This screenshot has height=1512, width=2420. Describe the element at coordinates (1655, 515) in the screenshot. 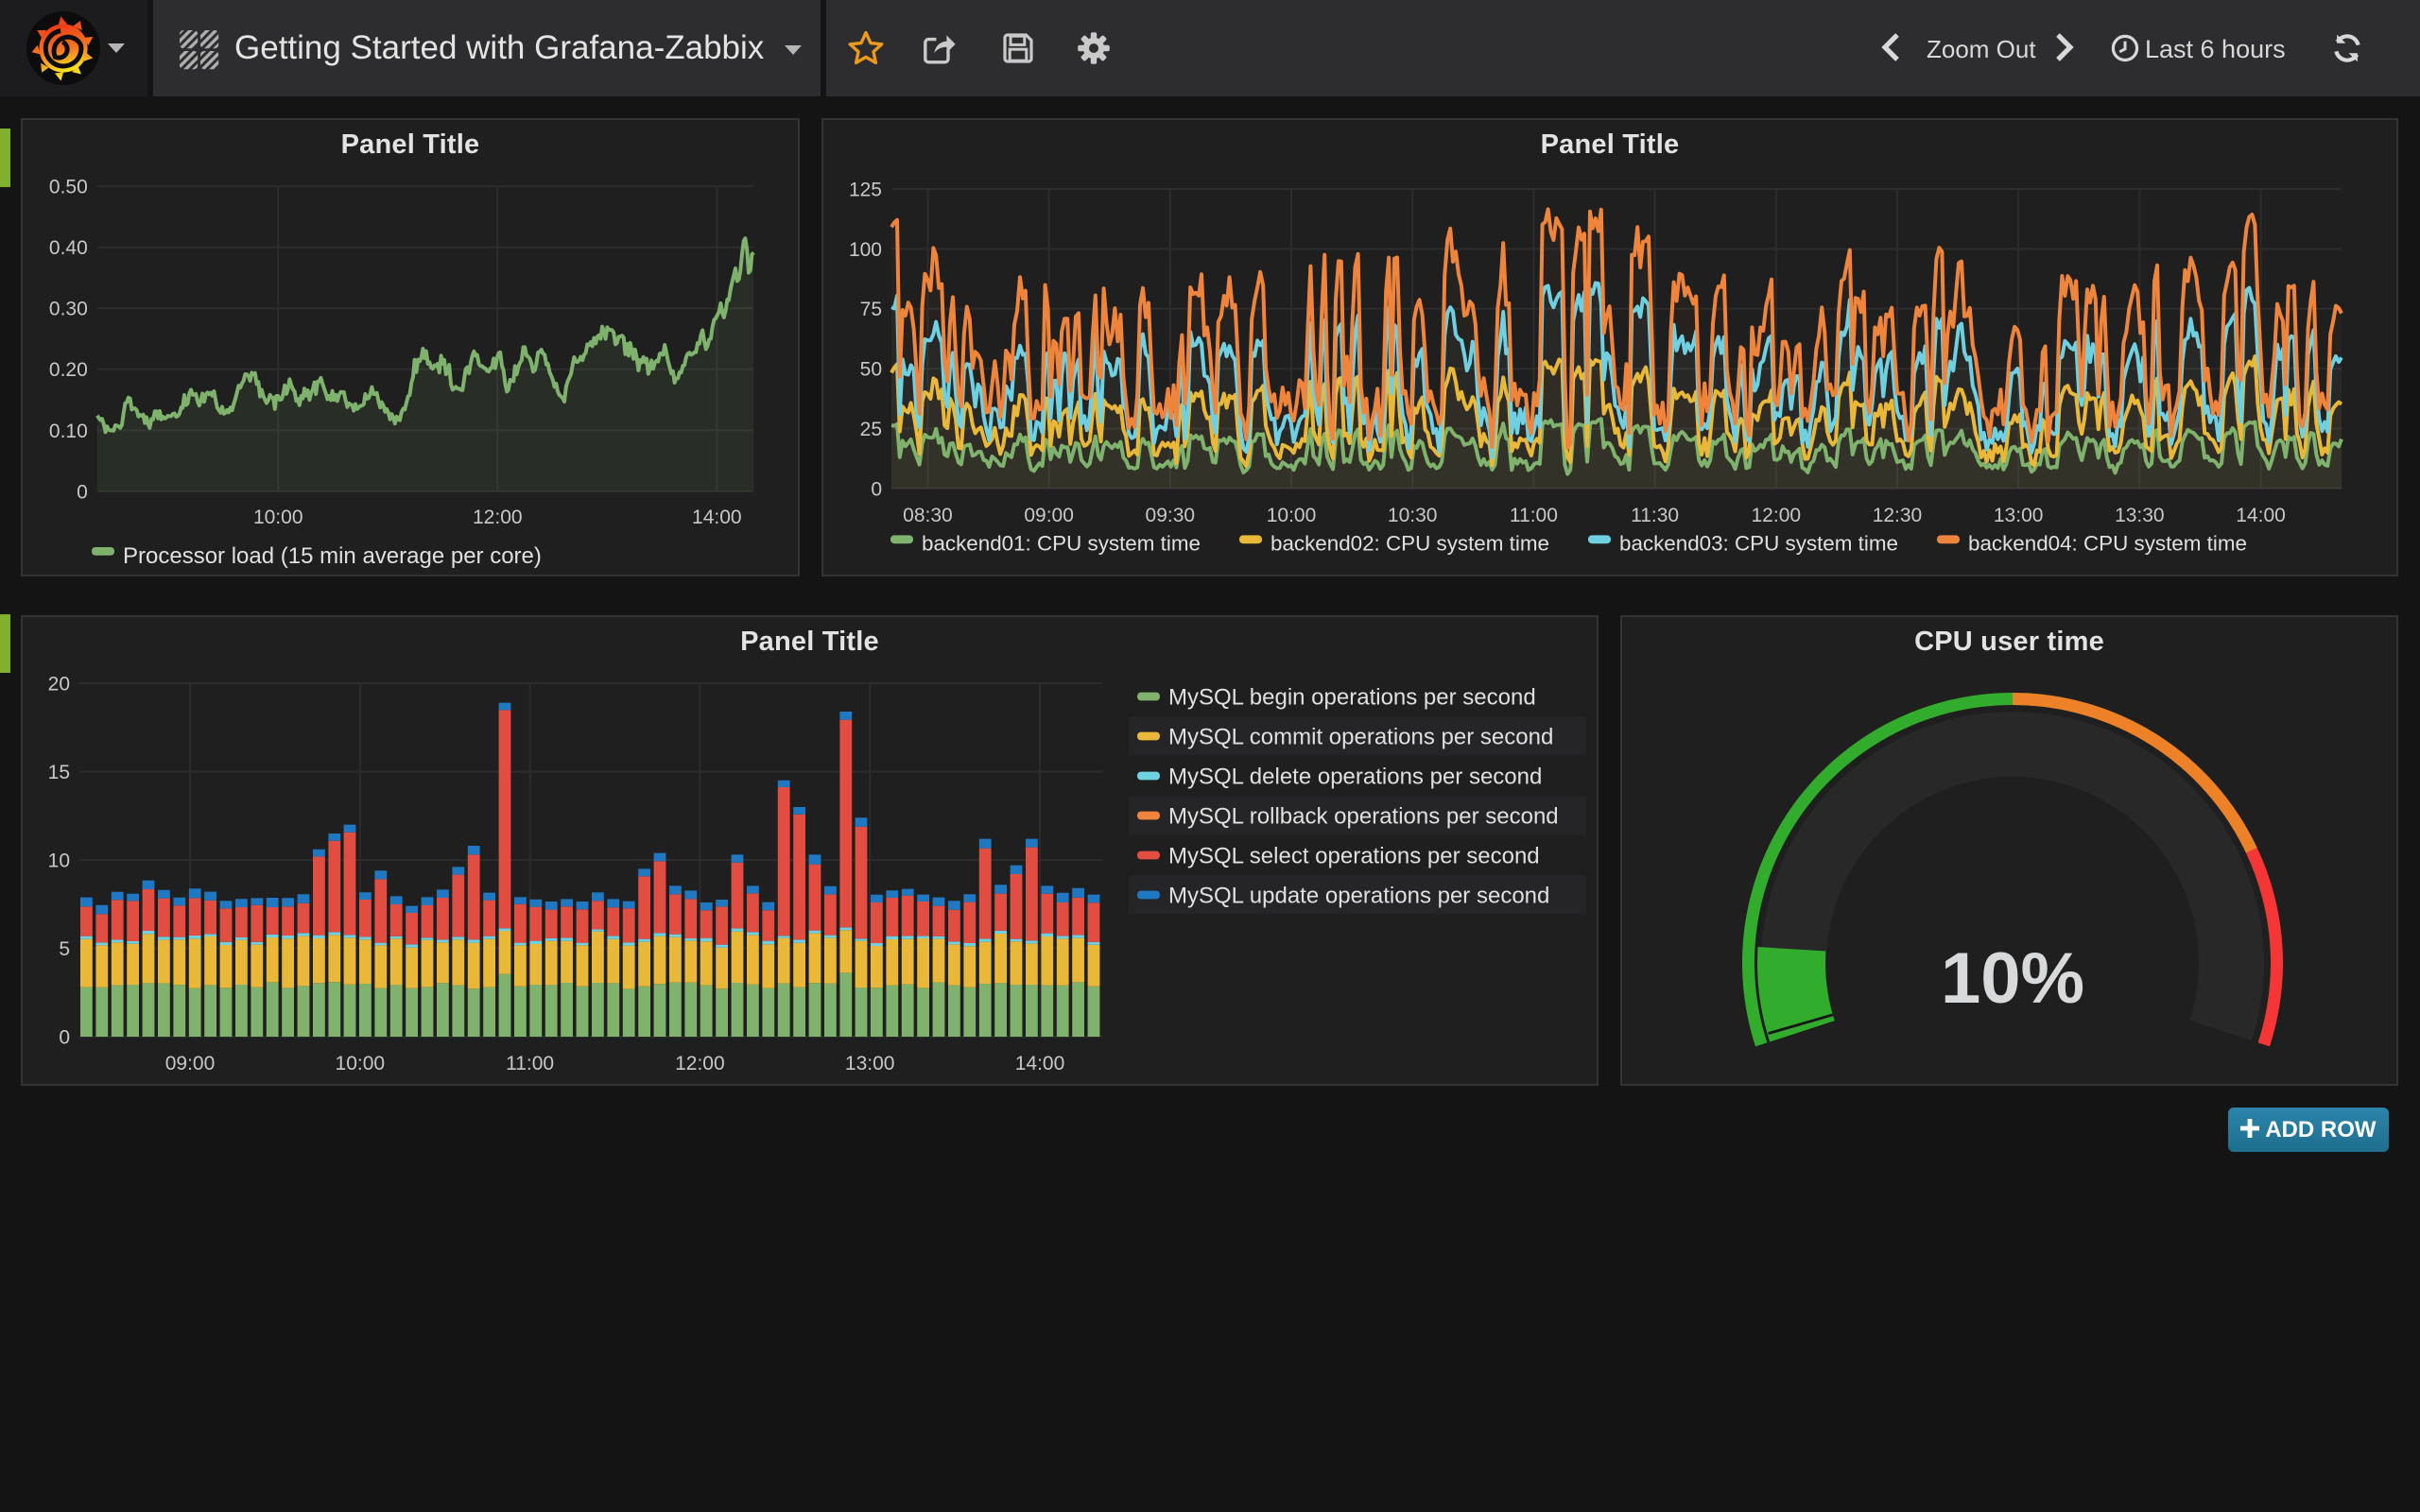

I see `svg-text: 11:30` at that location.